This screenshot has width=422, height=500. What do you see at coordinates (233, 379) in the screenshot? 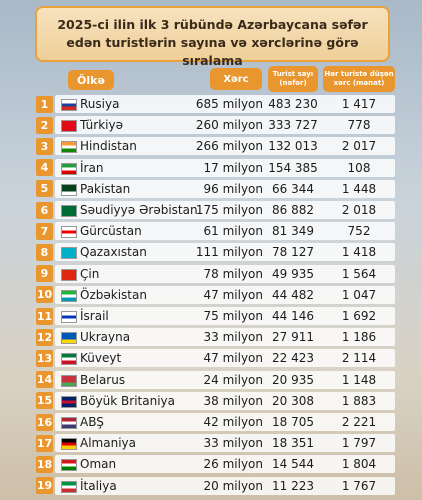
I see `expense: 24 milyon` at bounding box center [233, 379].